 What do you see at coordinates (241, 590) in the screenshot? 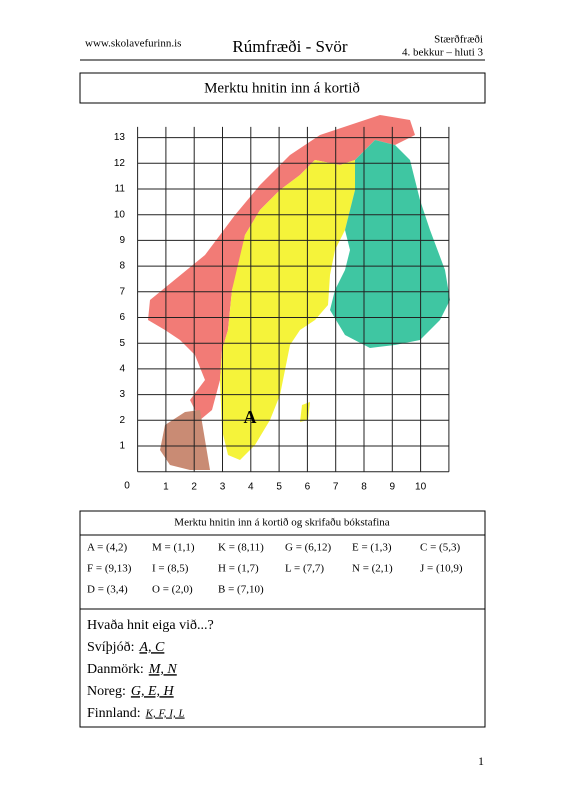
I see `entry: B = (7,10)` at bounding box center [241, 590].